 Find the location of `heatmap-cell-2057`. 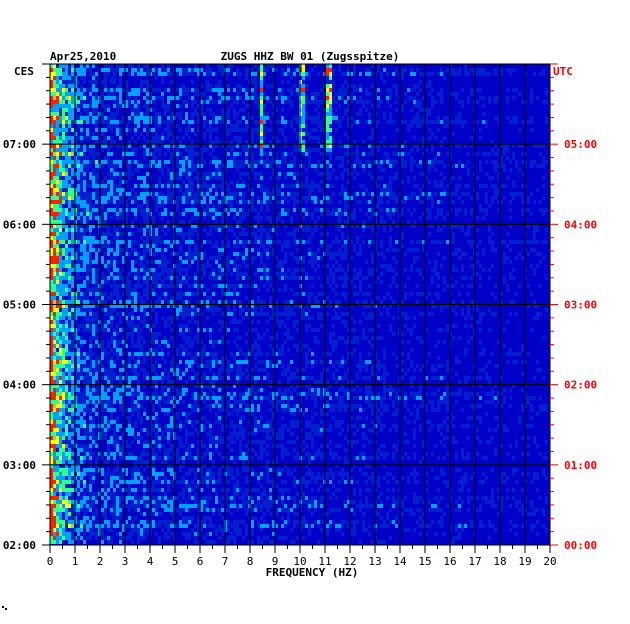

heatmap-cell-2057 is located at coordinates (78, 174).